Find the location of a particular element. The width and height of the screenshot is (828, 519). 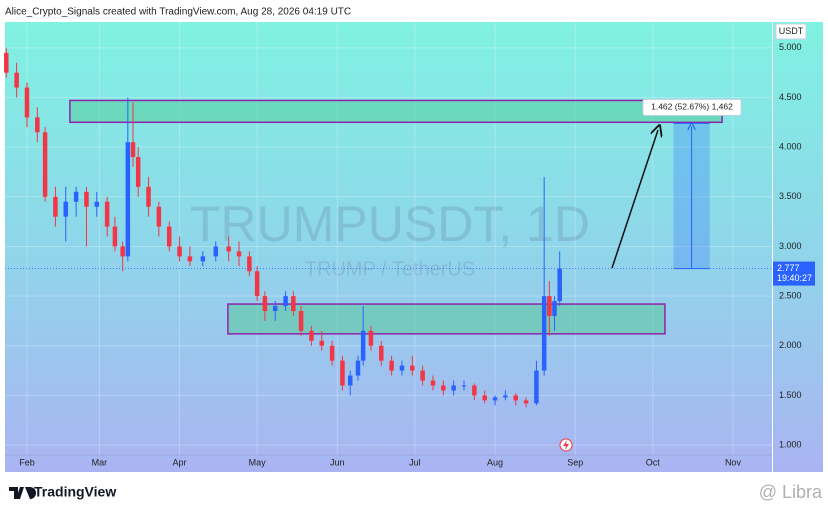

header-bg is located at coordinates (414, 11).